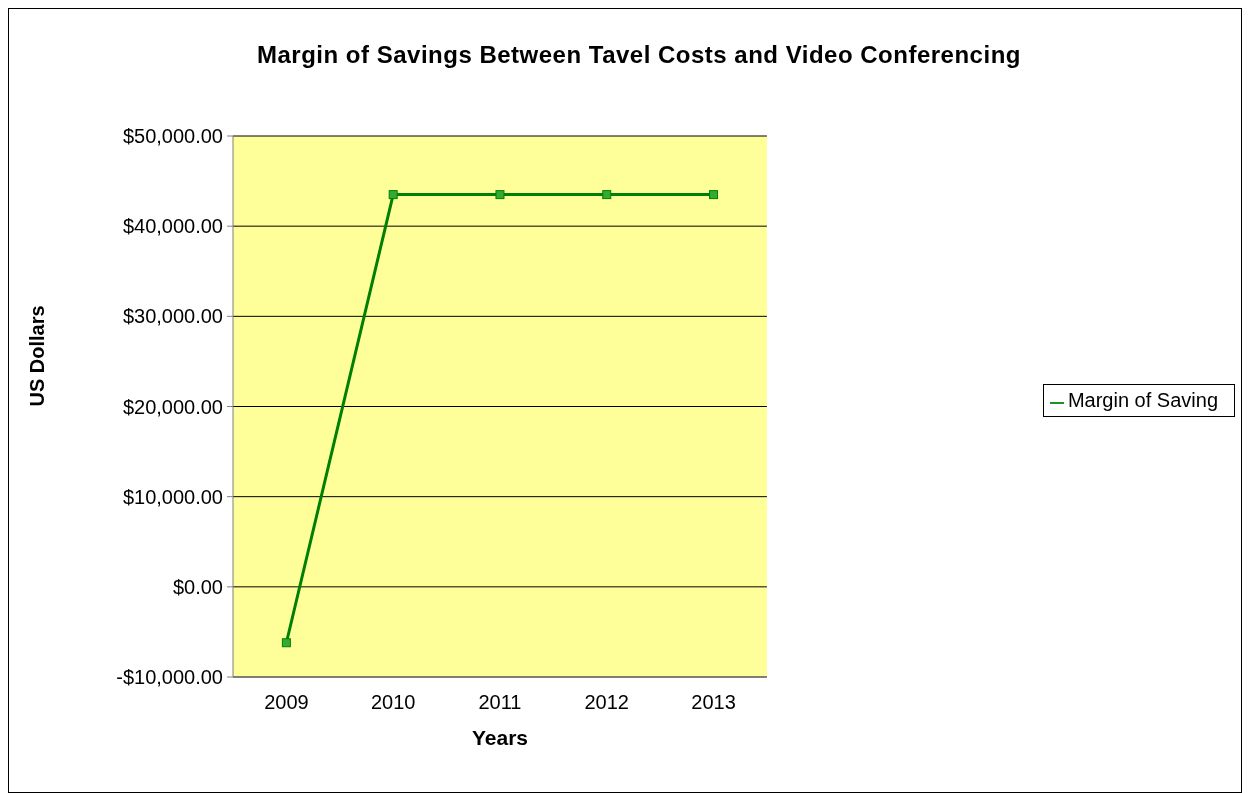 The height and width of the screenshot is (793, 1250). Describe the element at coordinates (500, 702) in the screenshot. I see `x-tick-label: 2011` at that location.